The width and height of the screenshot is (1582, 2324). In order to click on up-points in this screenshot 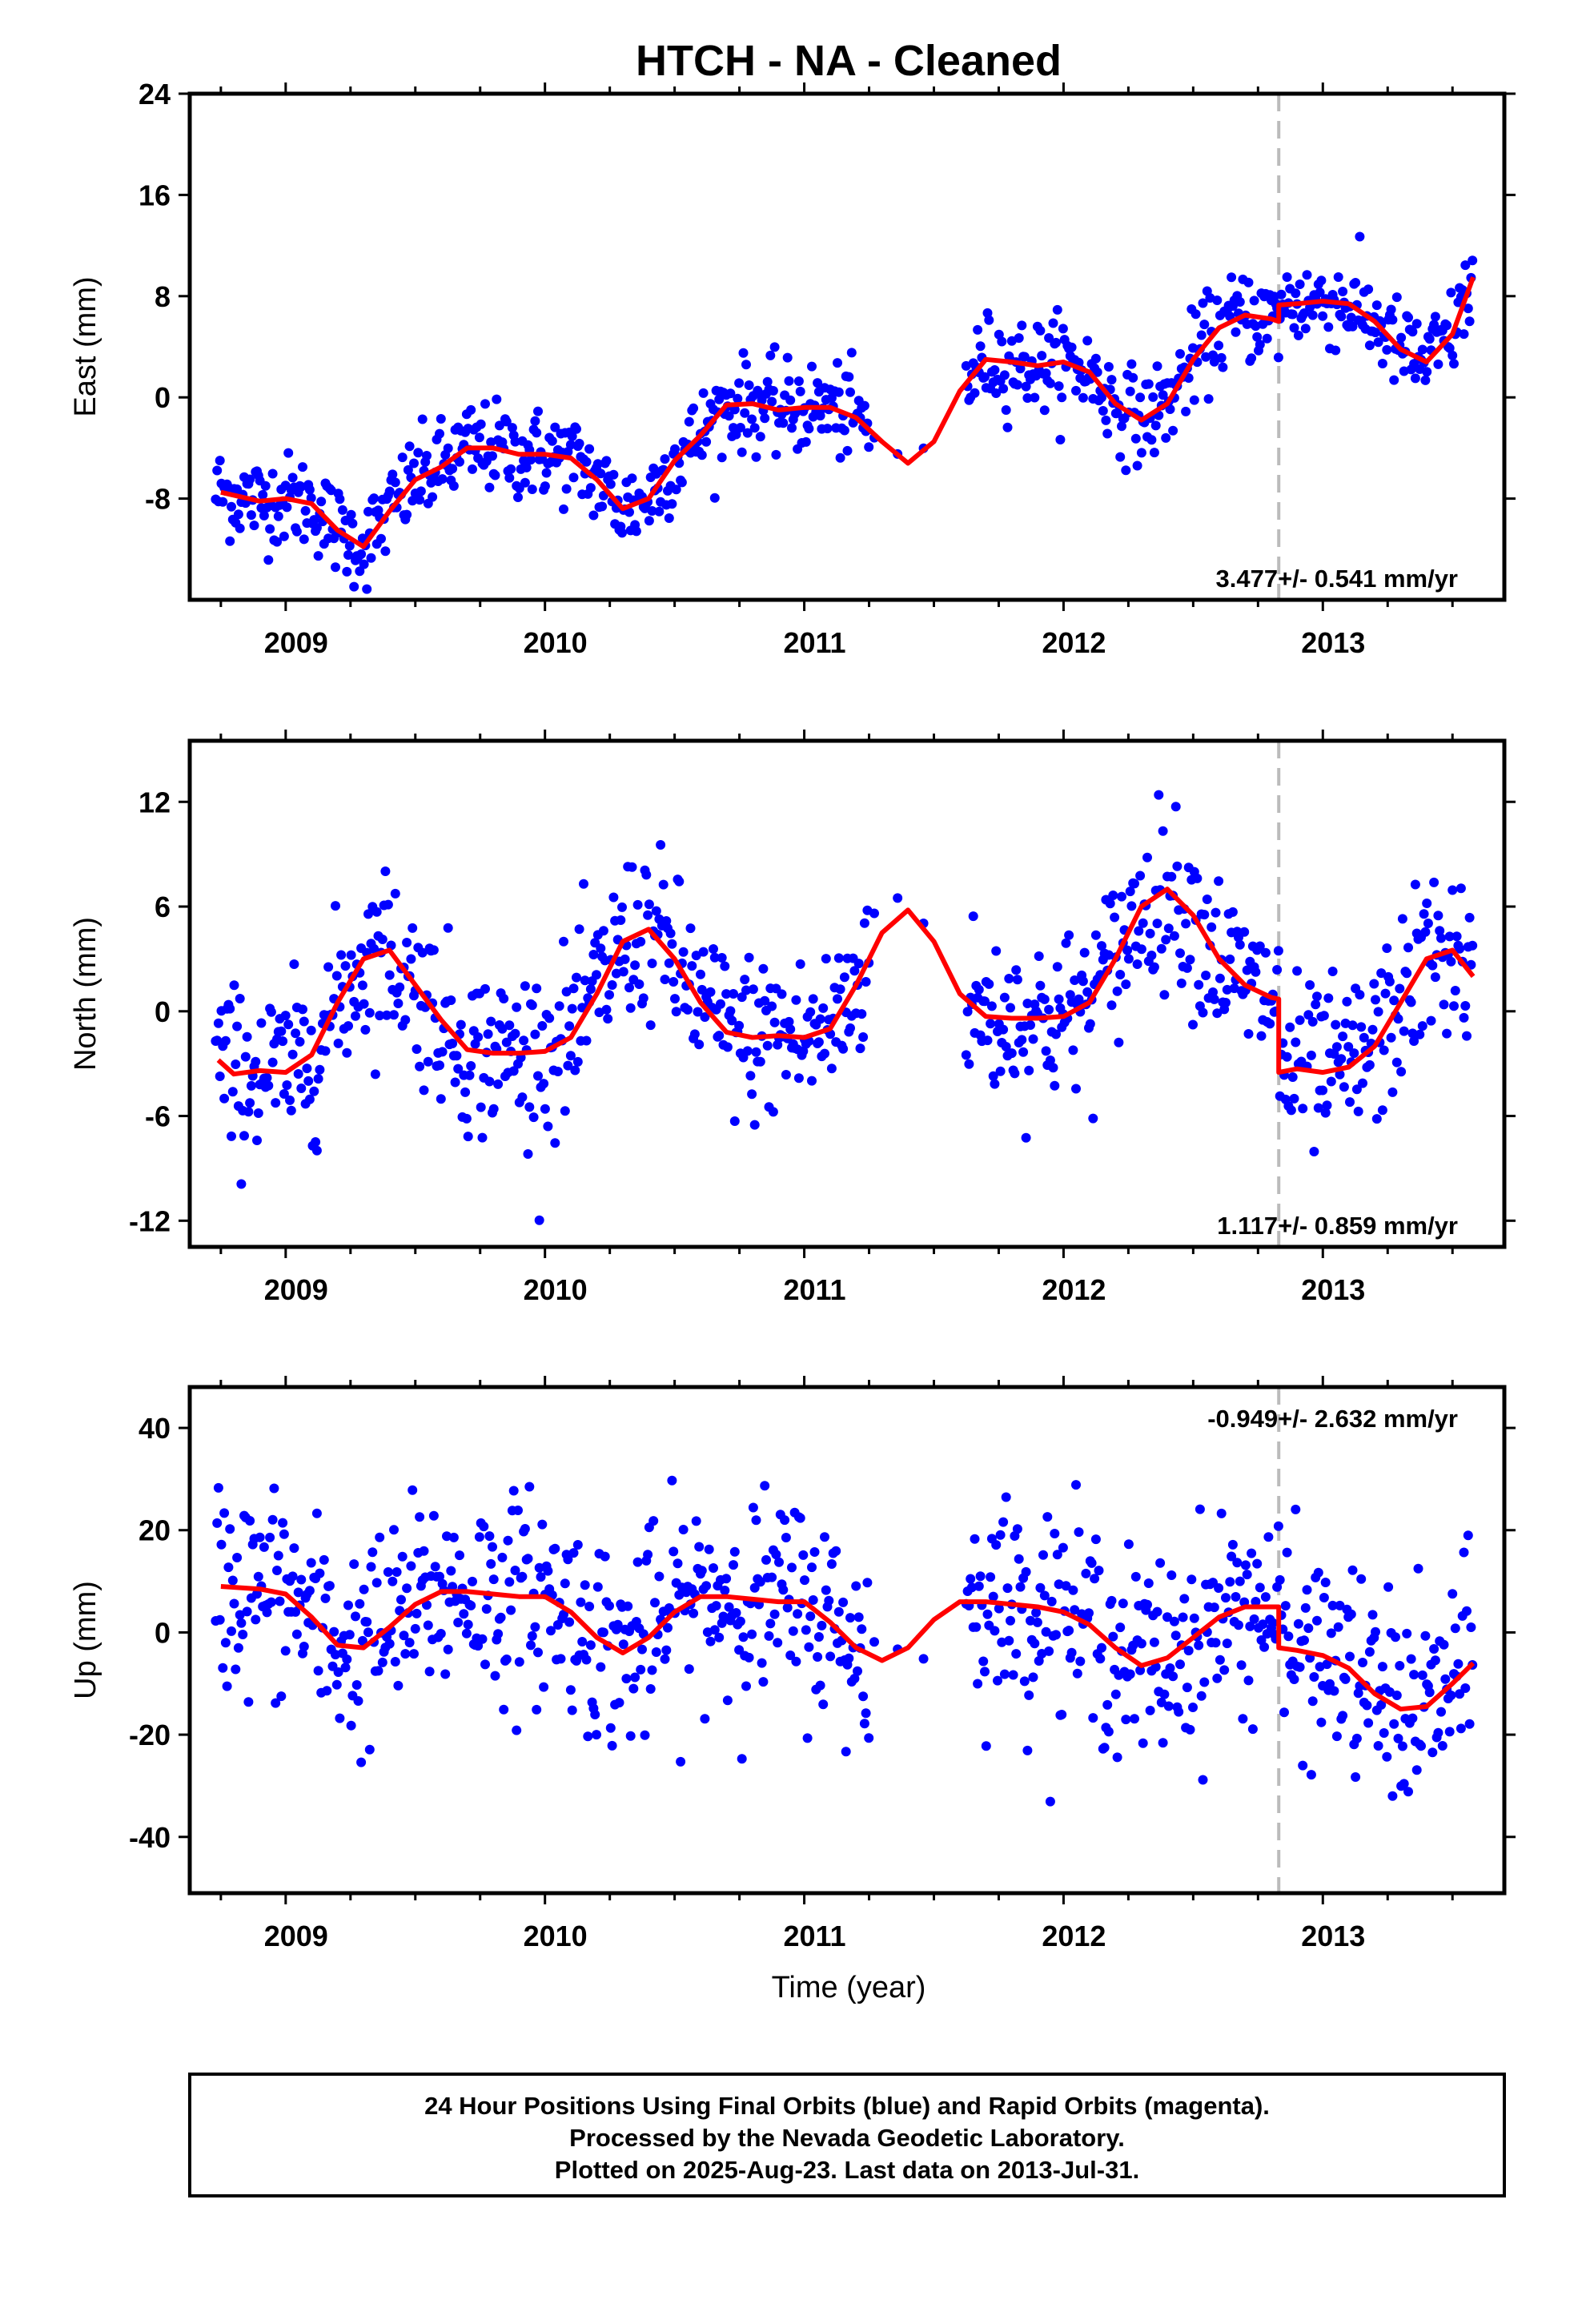, I will do `click(845, 1641)`.